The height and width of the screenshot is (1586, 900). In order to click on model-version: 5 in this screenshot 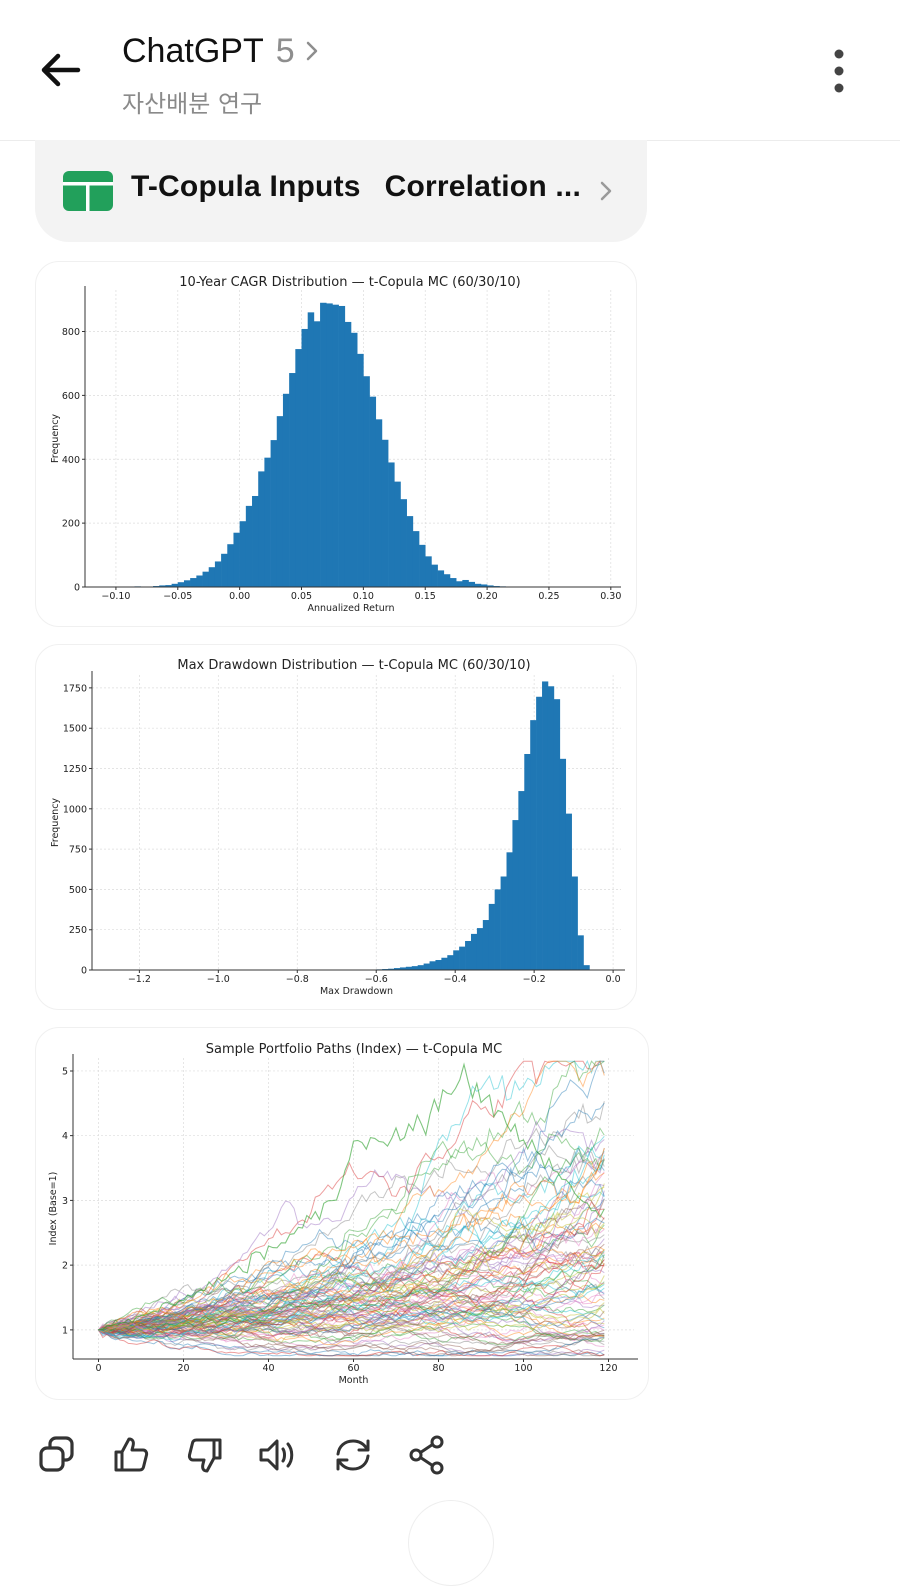, I will do `click(285, 51)`.